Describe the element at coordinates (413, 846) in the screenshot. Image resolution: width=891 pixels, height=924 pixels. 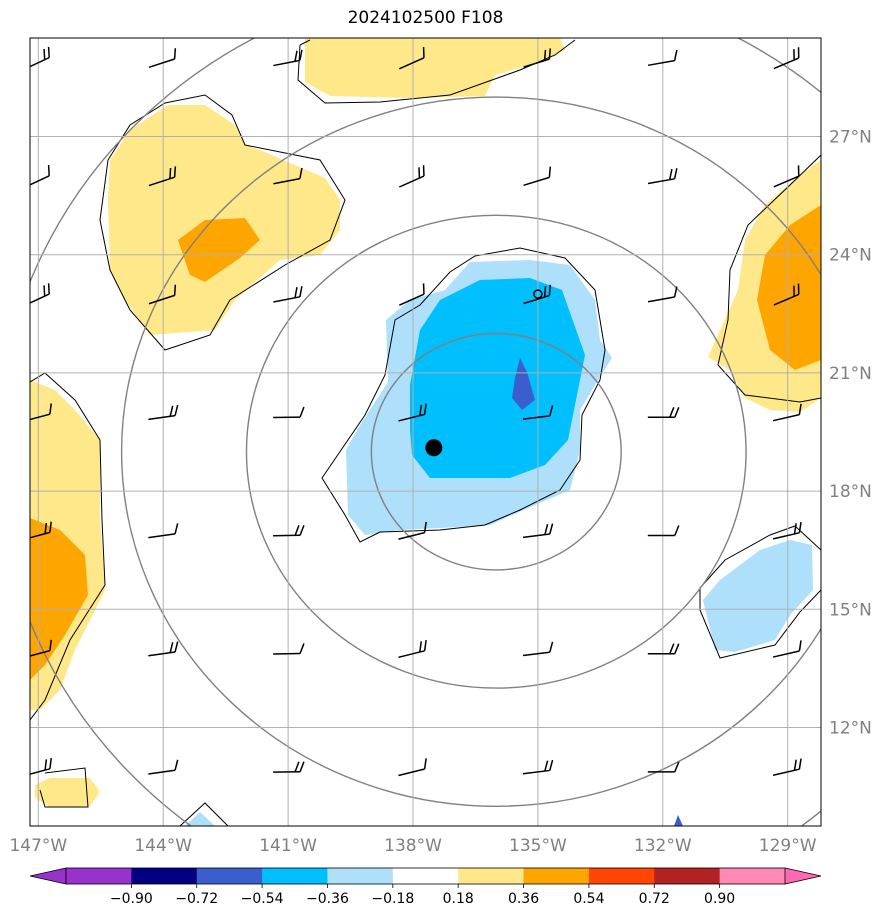
I see `longitude-tick-label: 138°W` at that location.